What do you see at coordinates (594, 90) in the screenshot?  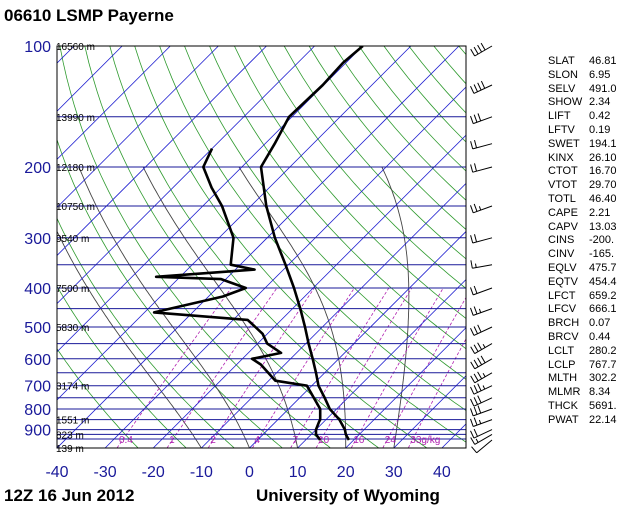 I see `index-row: SELV 491.0` at bounding box center [594, 90].